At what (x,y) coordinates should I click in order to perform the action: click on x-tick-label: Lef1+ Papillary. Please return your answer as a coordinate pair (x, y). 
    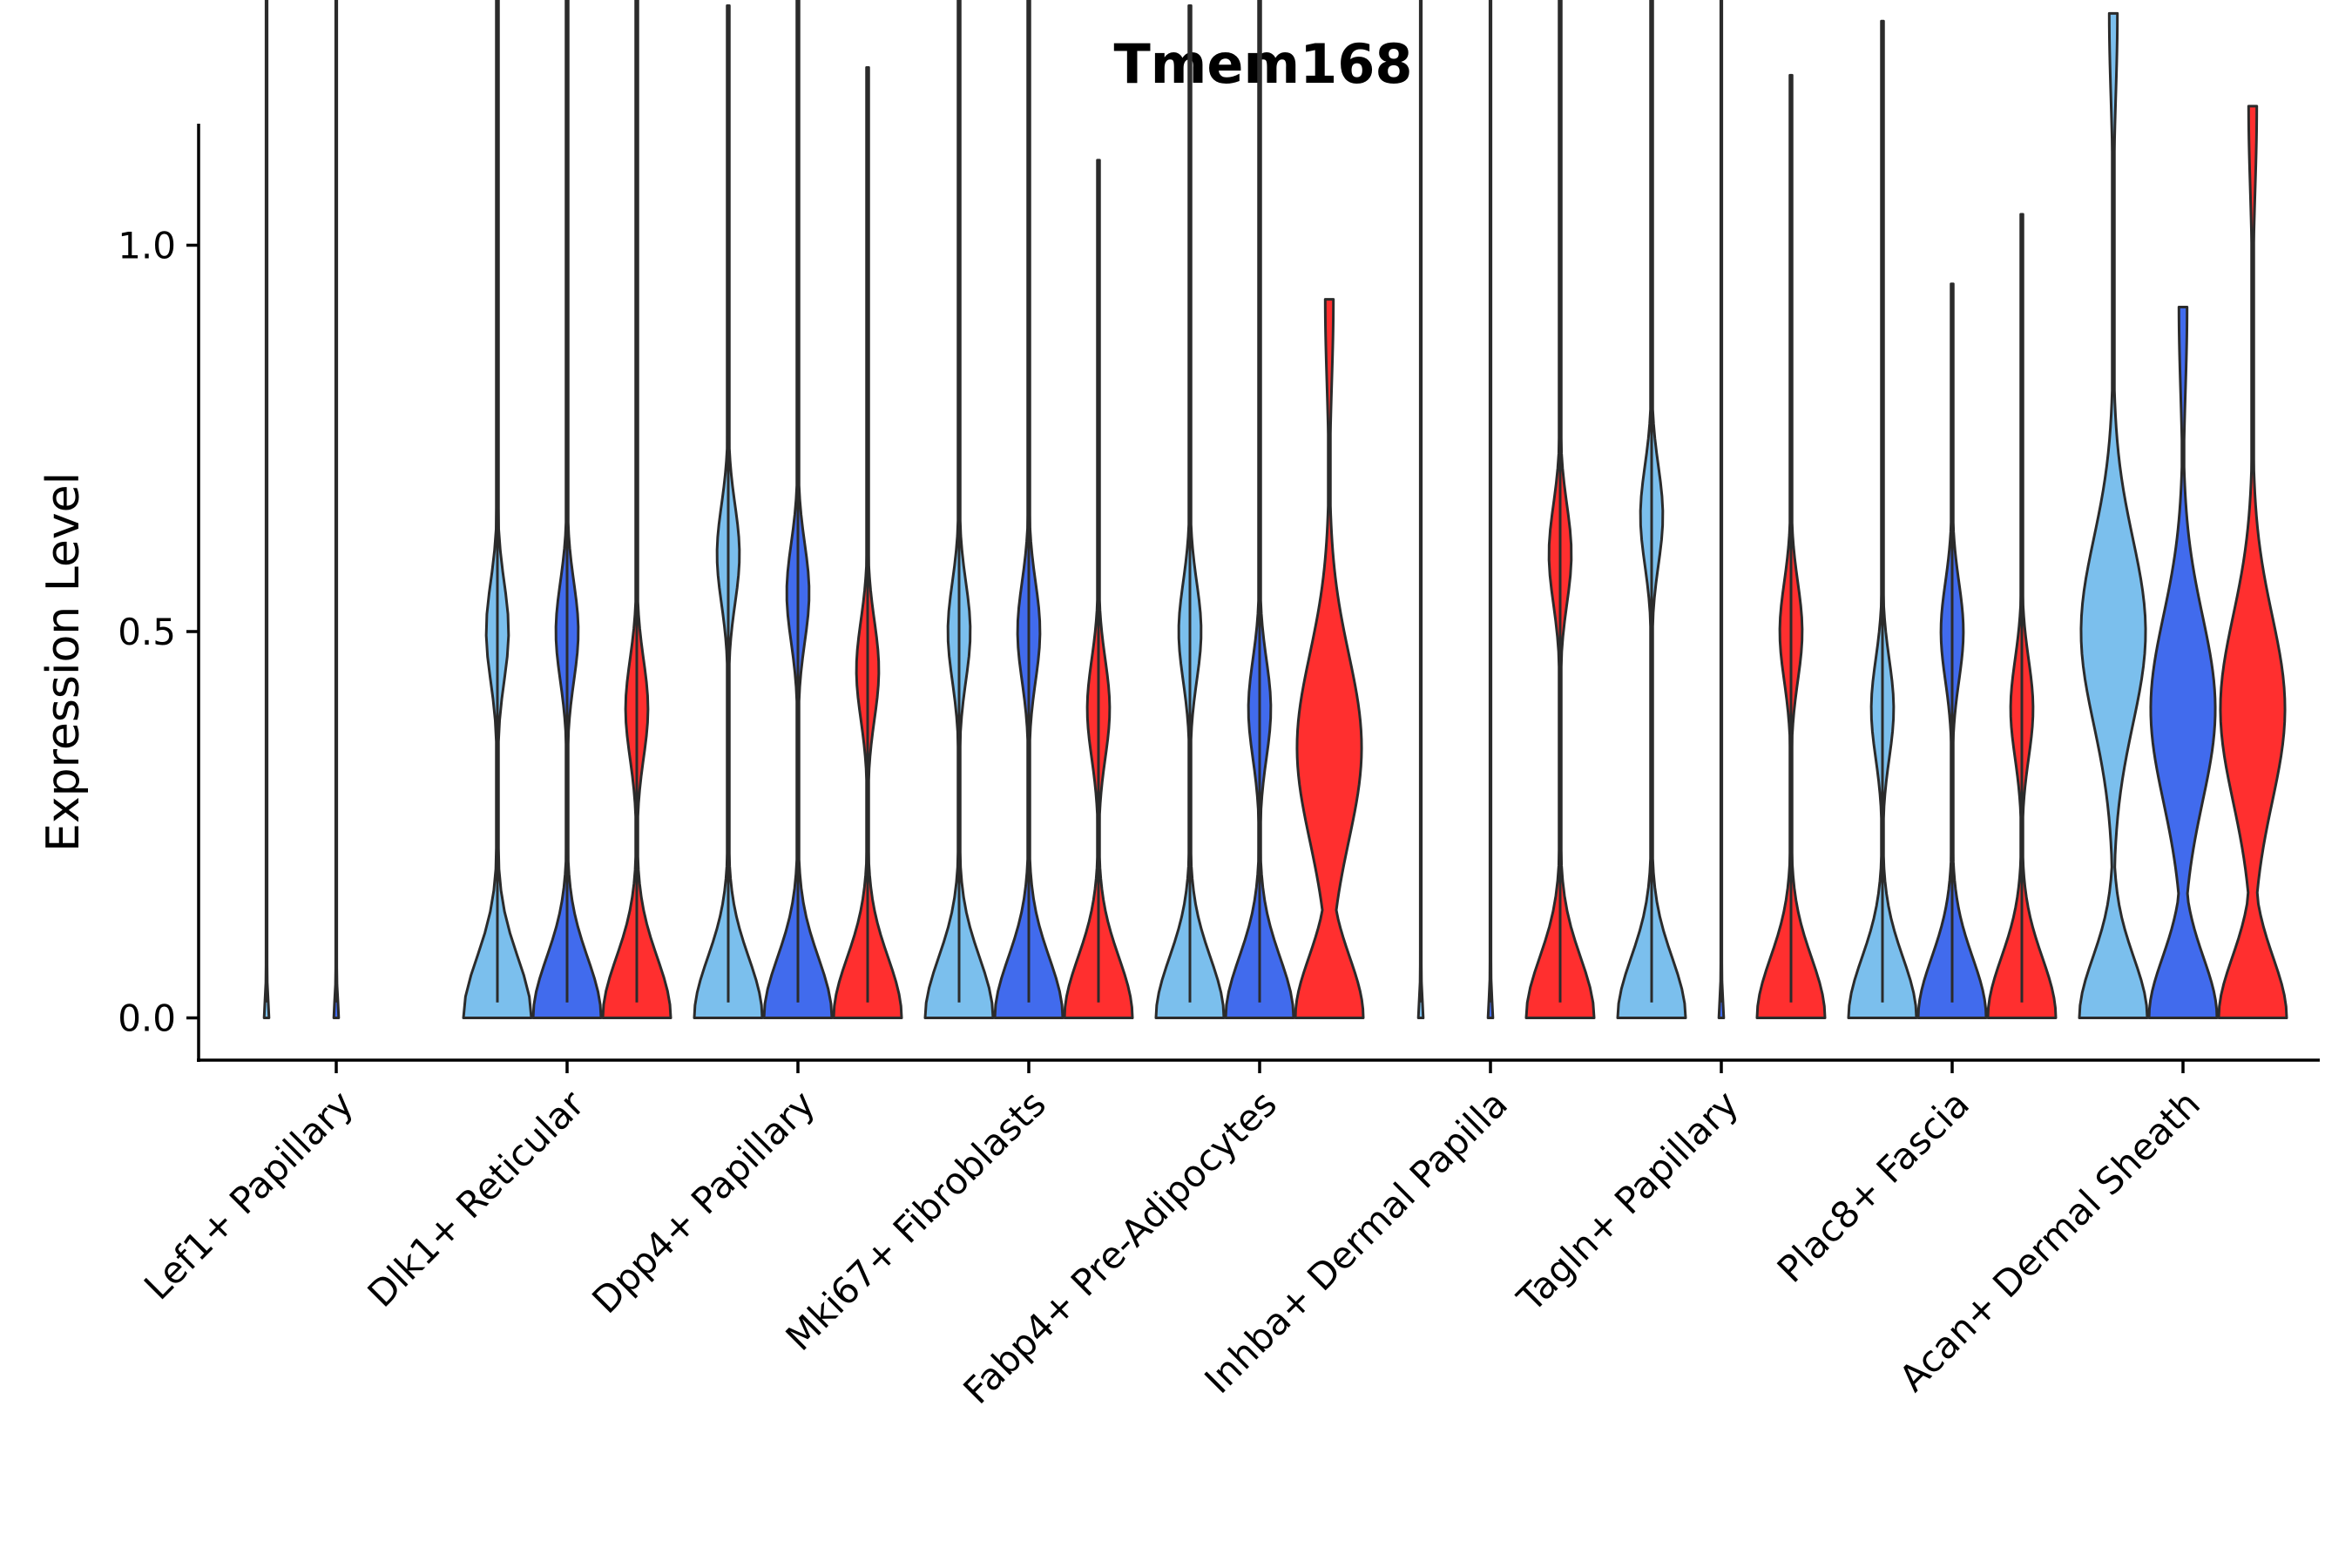
    Looking at the image, I should click on (249, 1195).